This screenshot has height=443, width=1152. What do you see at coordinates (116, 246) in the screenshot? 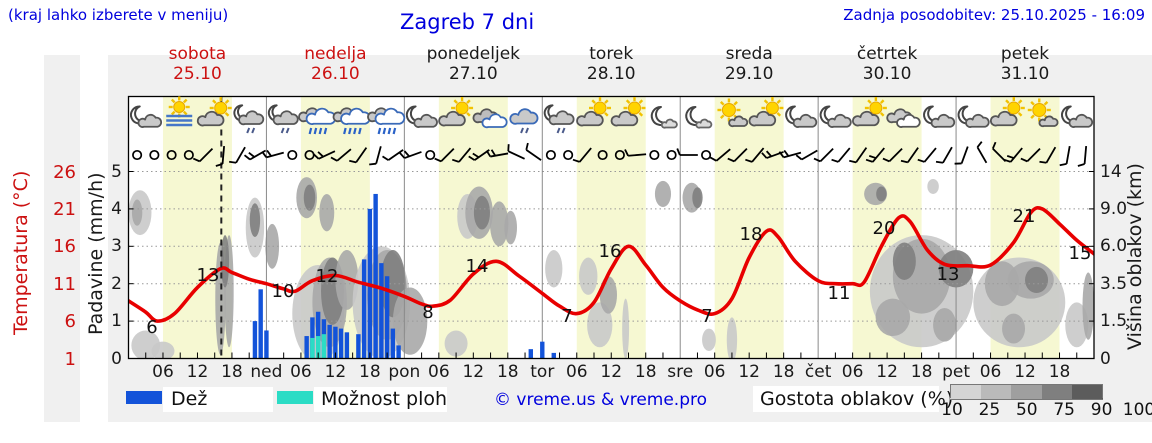
I see `precip-axis-tick: 3` at bounding box center [116, 246].